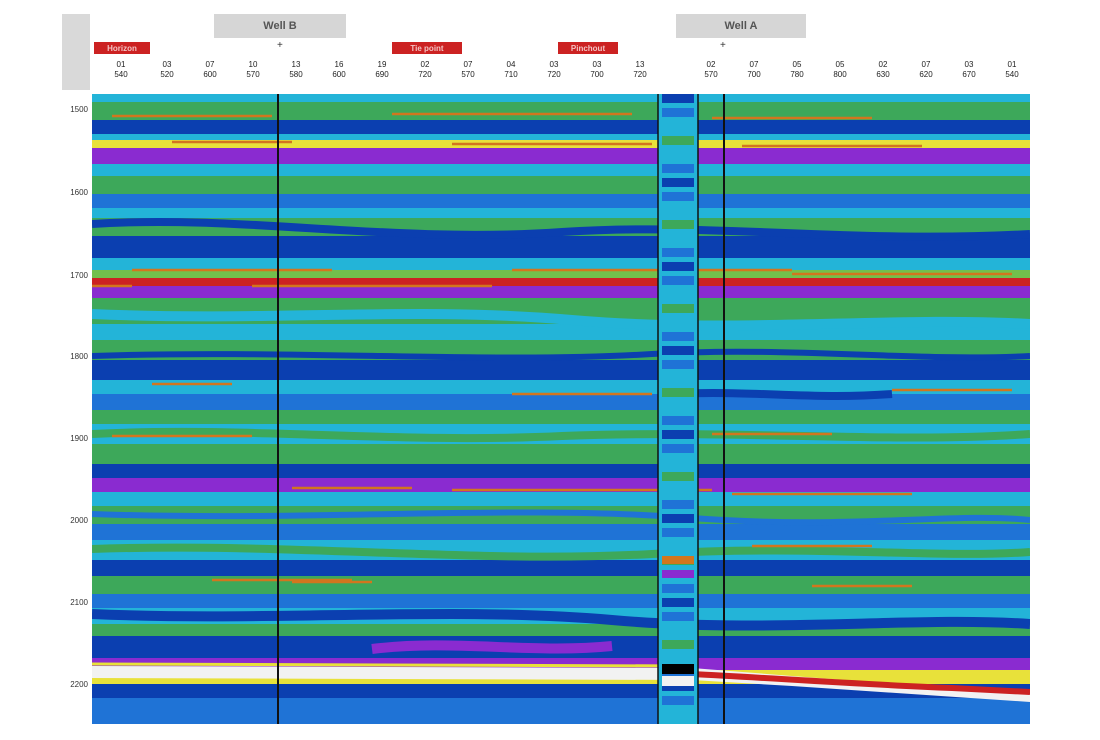 The width and height of the screenshot is (1100, 740). I want to click on horizon-flag-2: Tie point, so click(427, 48).